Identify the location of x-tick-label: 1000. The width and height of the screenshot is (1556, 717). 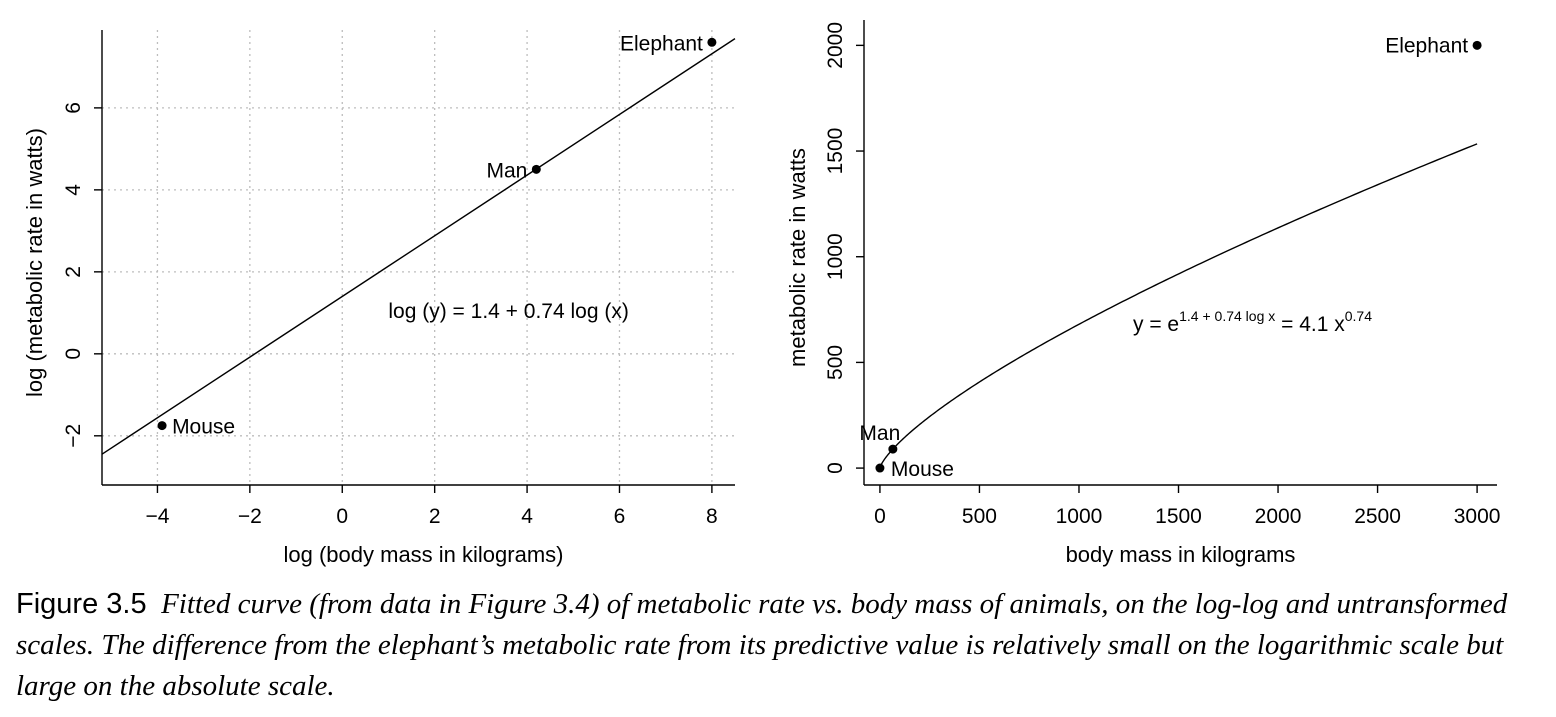
(1079, 516).